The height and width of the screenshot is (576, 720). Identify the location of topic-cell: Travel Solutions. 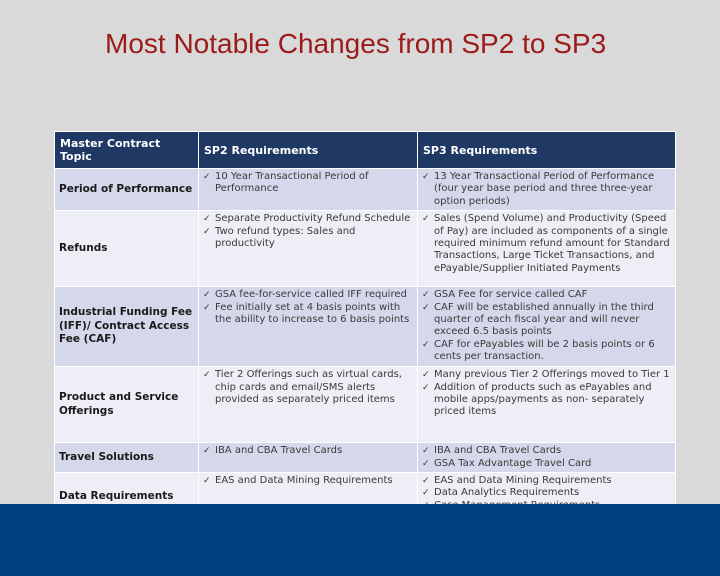
(126, 458).